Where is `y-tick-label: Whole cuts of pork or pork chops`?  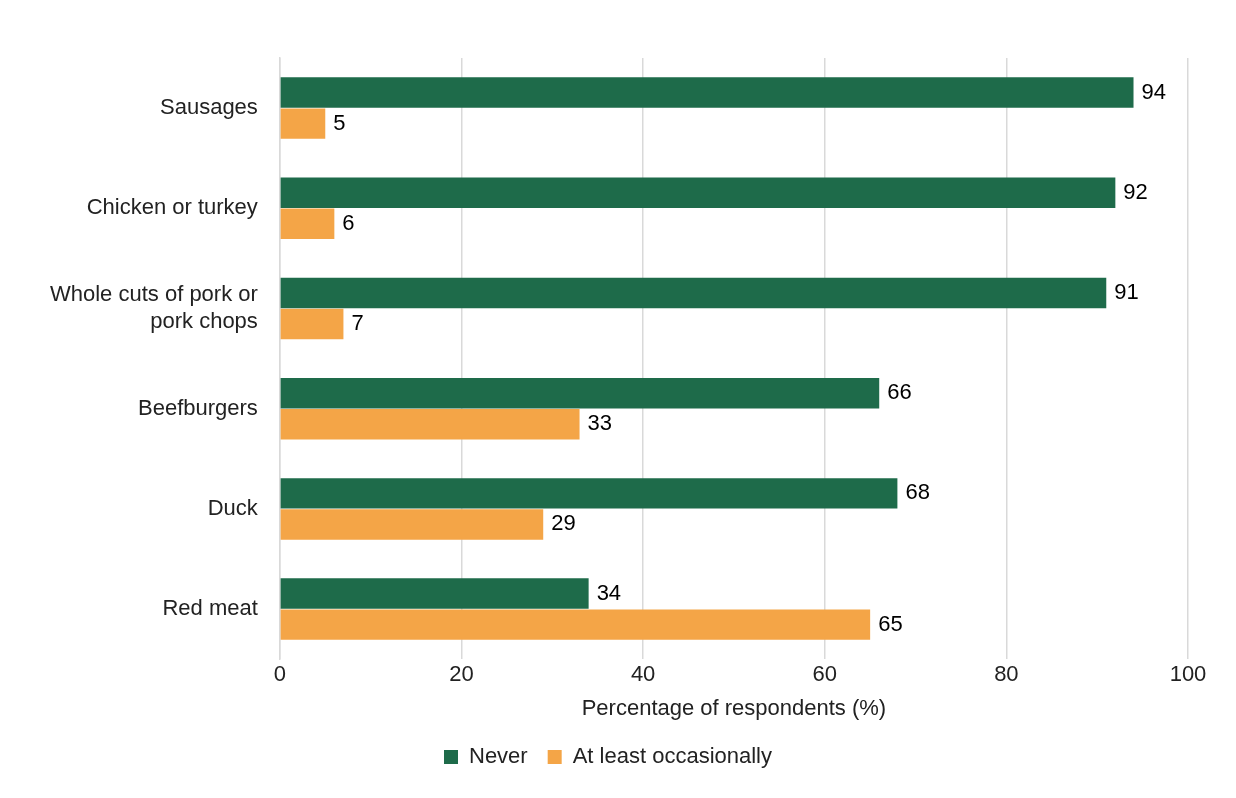
y-tick-label: Whole cuts of pork or pork chops is located at coordinates (153, 307).